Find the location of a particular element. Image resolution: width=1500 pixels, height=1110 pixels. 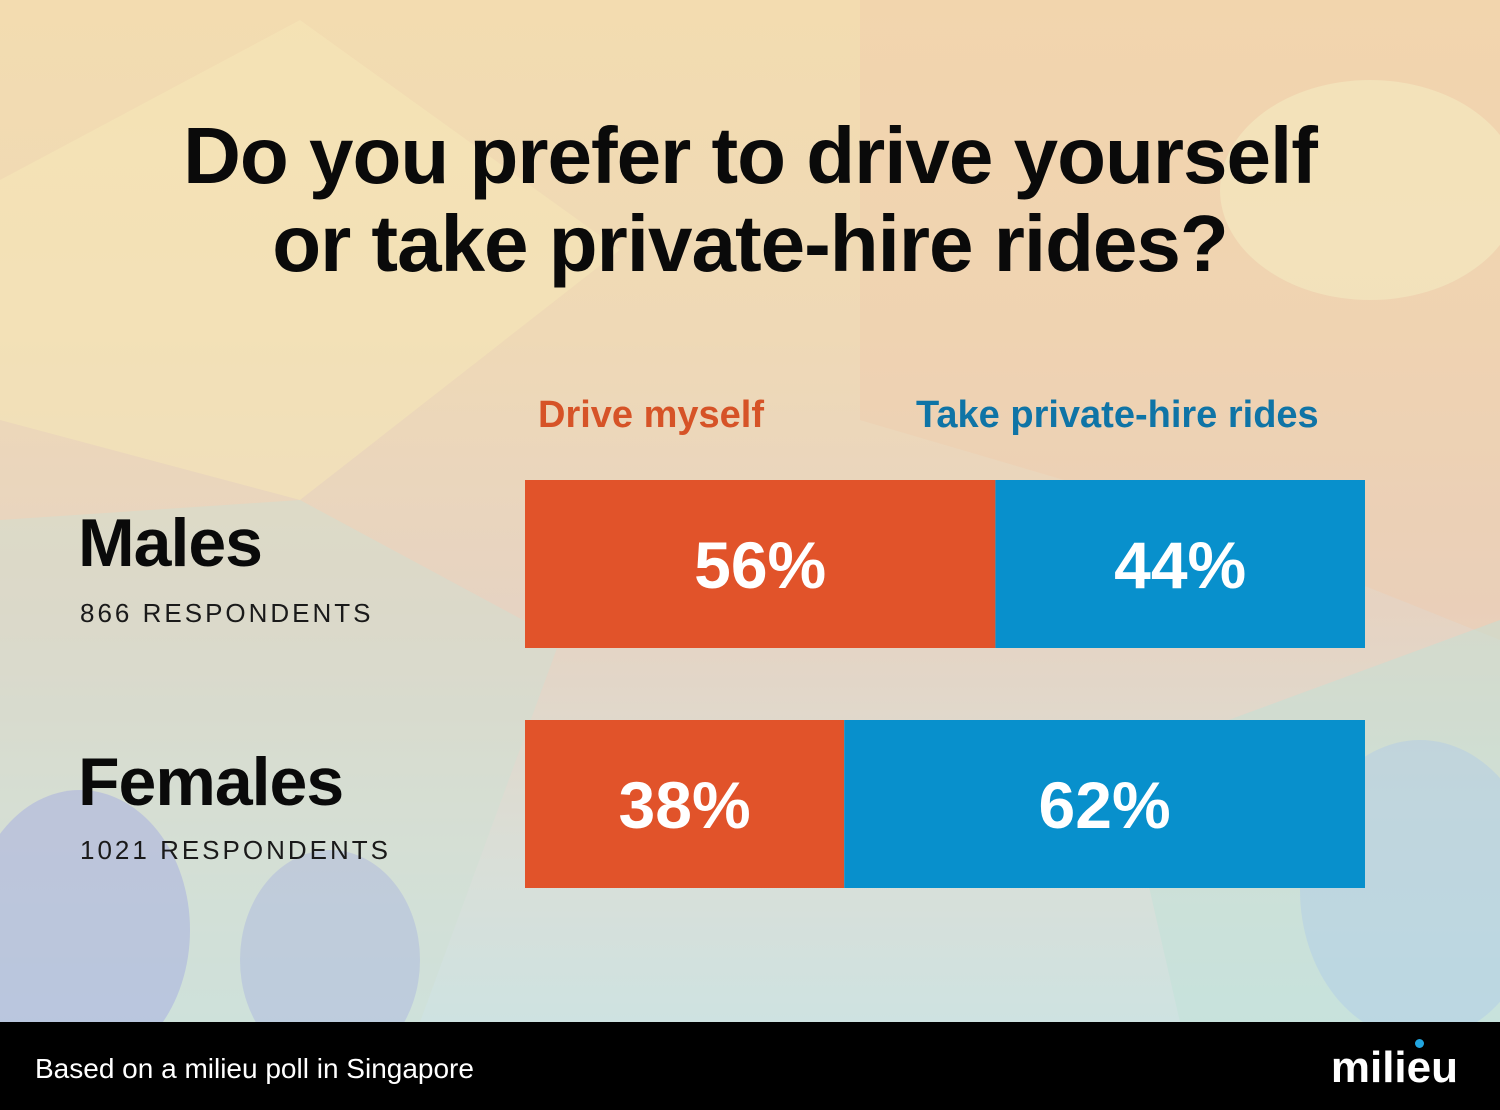

bar-females-ride is located at coordinates (1104, 804).